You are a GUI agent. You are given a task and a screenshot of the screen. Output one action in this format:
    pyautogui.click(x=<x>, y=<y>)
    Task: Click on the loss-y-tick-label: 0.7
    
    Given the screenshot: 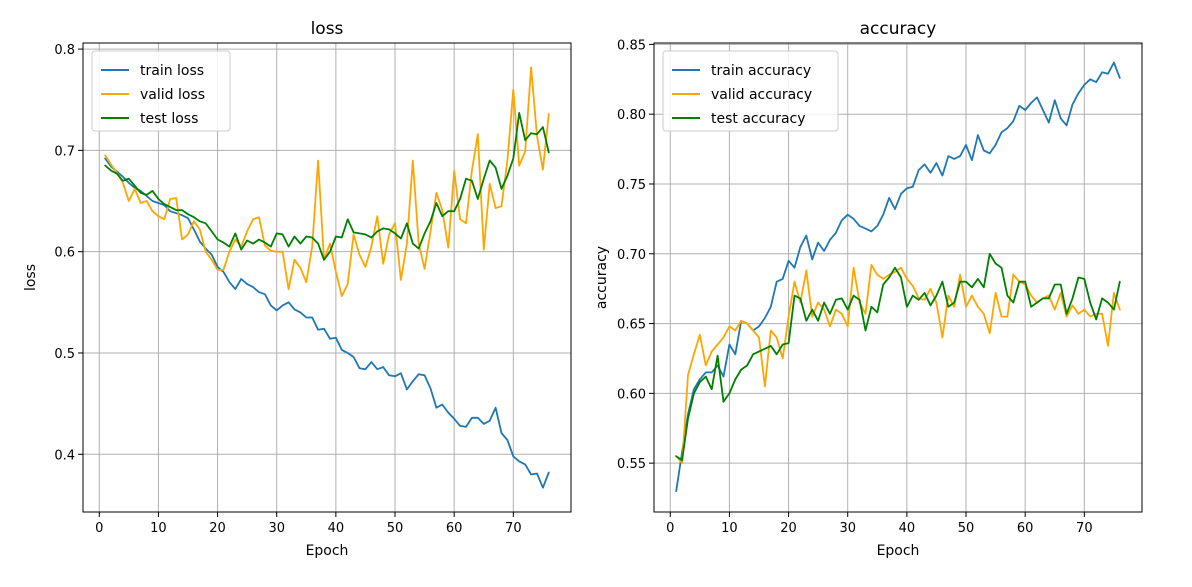 What is the action you would take?
    pyautogui.click(x=64, y=151)
    